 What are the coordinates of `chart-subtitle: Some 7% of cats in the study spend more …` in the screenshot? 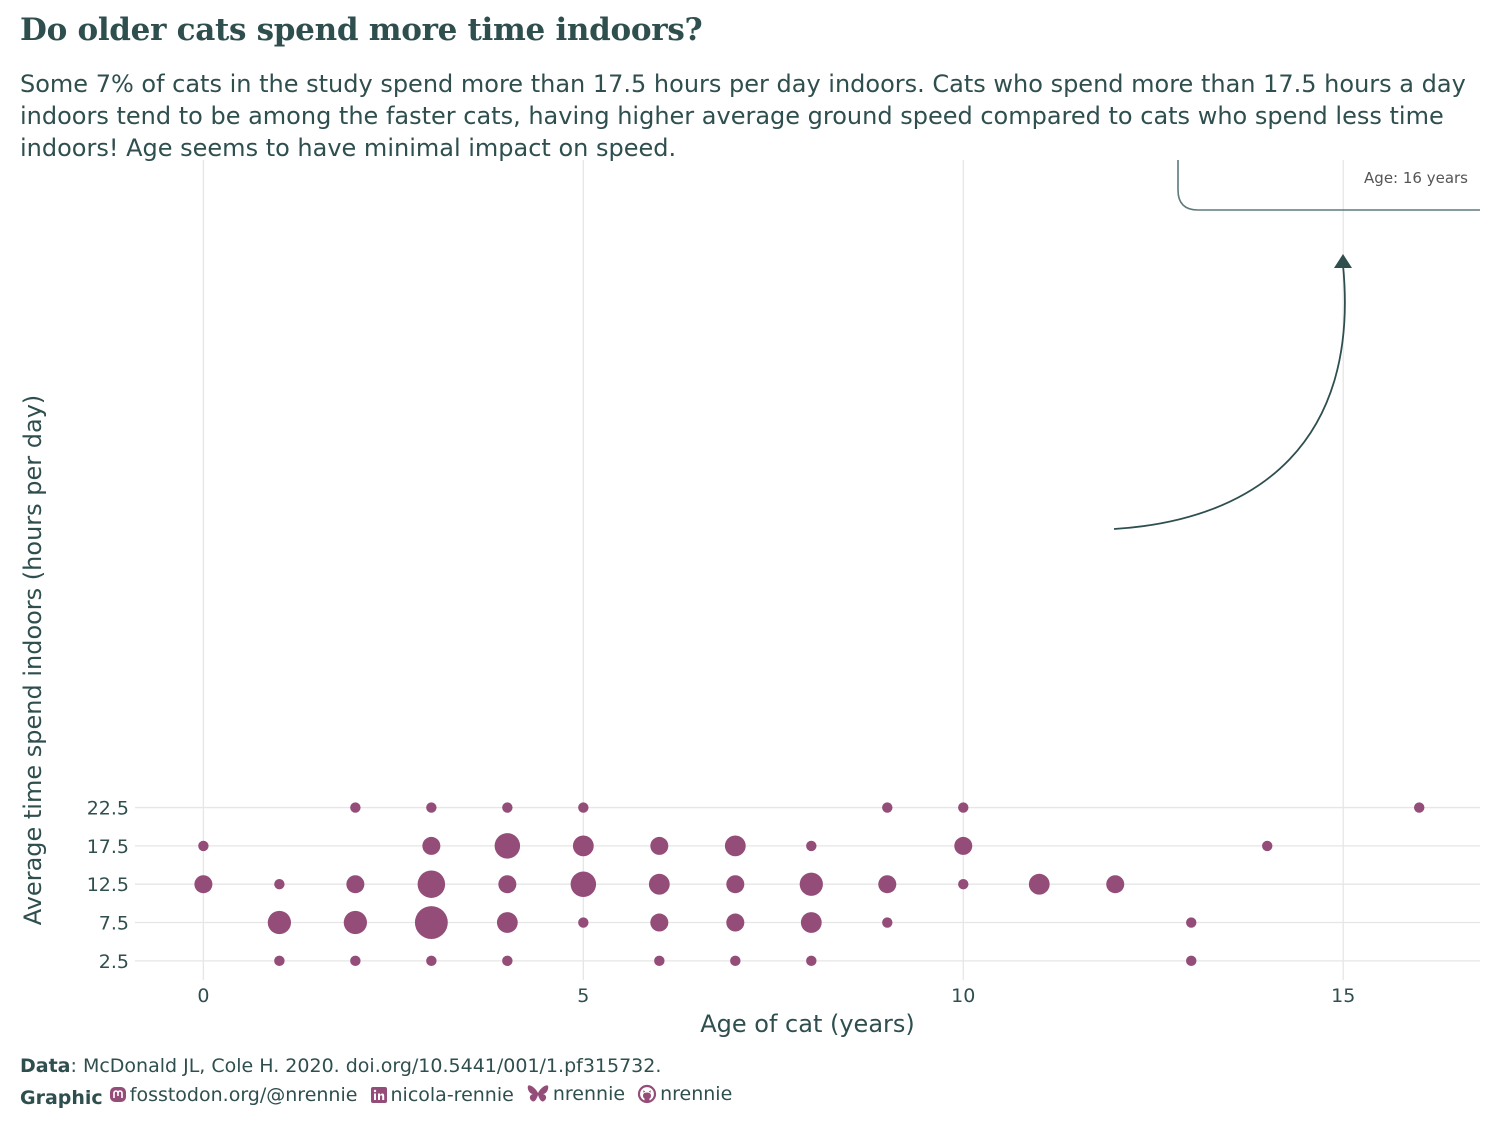 It's located at (743, 116).